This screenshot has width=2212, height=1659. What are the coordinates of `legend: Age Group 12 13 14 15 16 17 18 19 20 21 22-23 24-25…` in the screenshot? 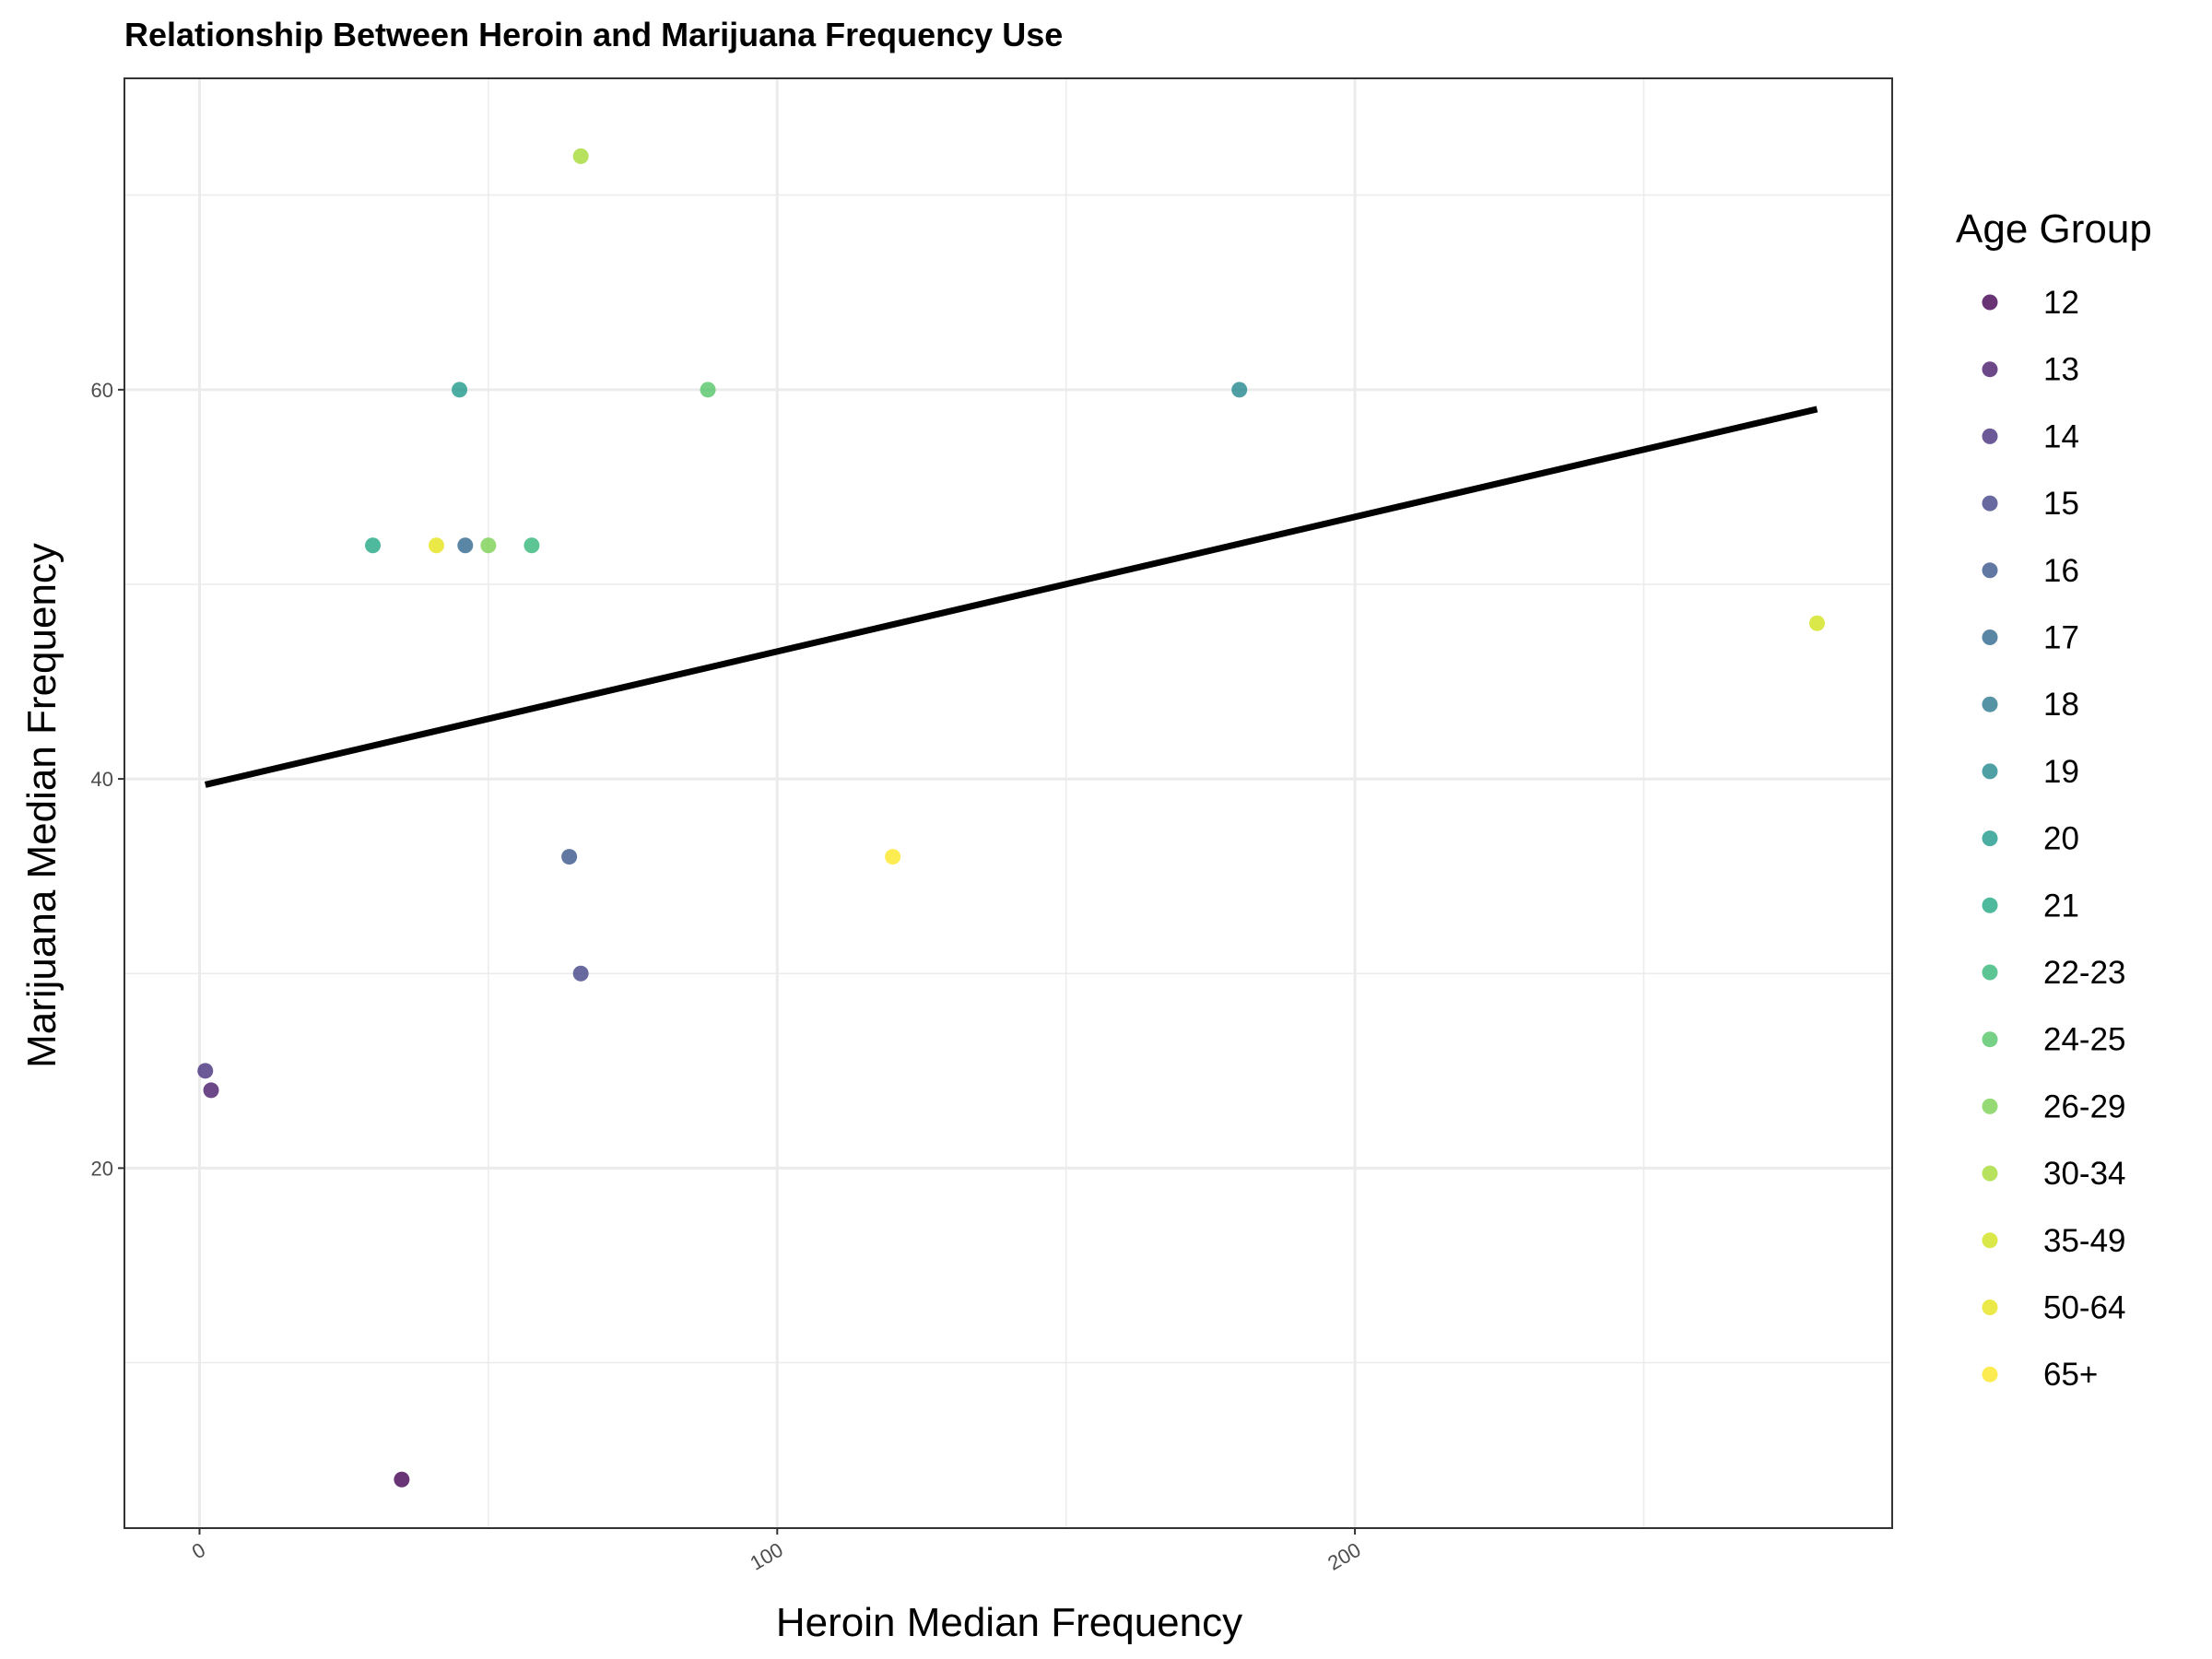 It's located at (2054, 799).